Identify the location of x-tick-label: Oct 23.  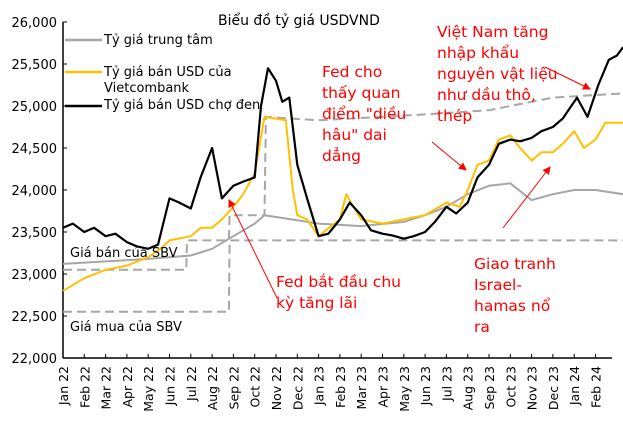
(510, 387).